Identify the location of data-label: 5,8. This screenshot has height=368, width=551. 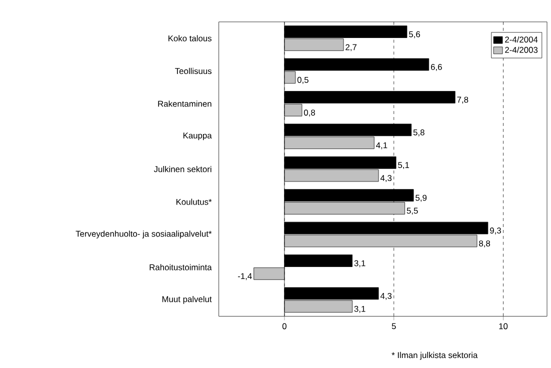
(418, 132).